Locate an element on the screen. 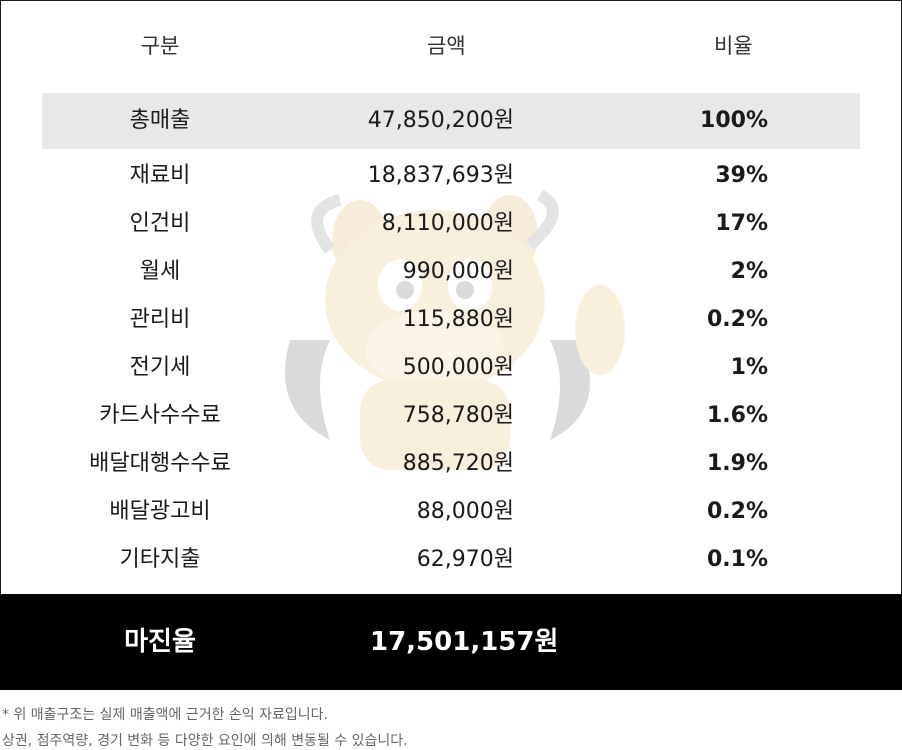  total-row-highlight is located at coordinates (451, 121).